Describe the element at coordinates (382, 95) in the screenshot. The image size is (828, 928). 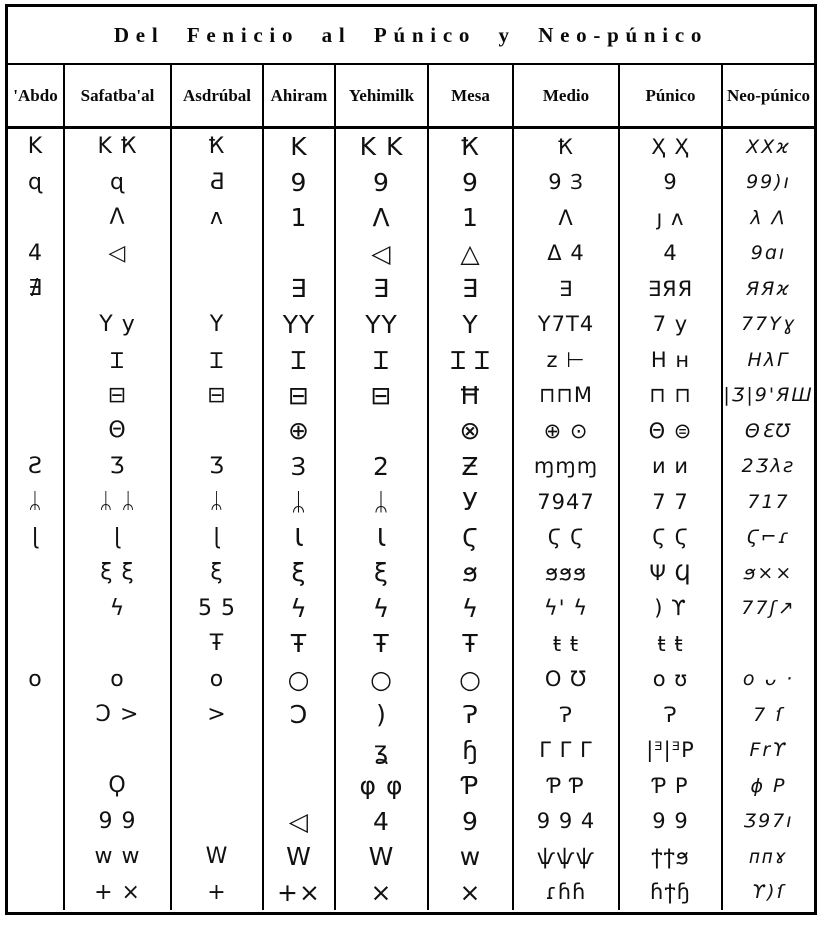
I see `column-header: Yehimilk` at that location.